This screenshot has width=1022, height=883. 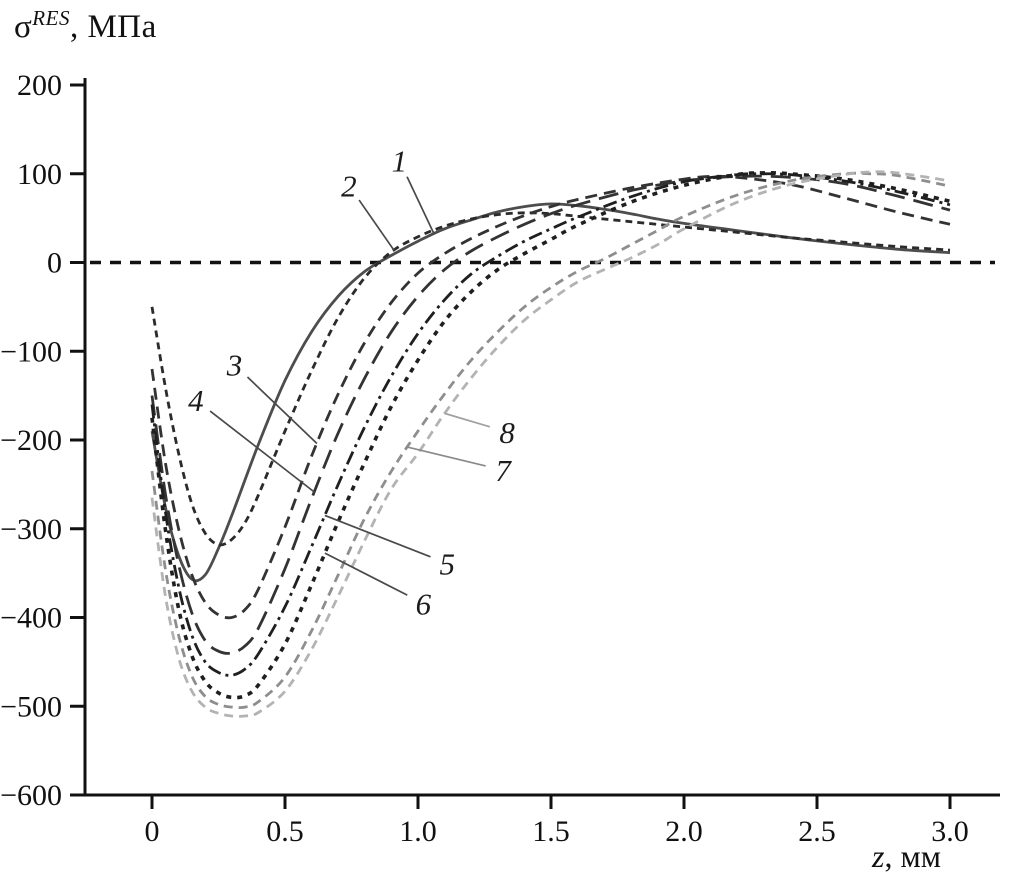 I want to click on curve-number-5: 5, so click(x=448, y=563).